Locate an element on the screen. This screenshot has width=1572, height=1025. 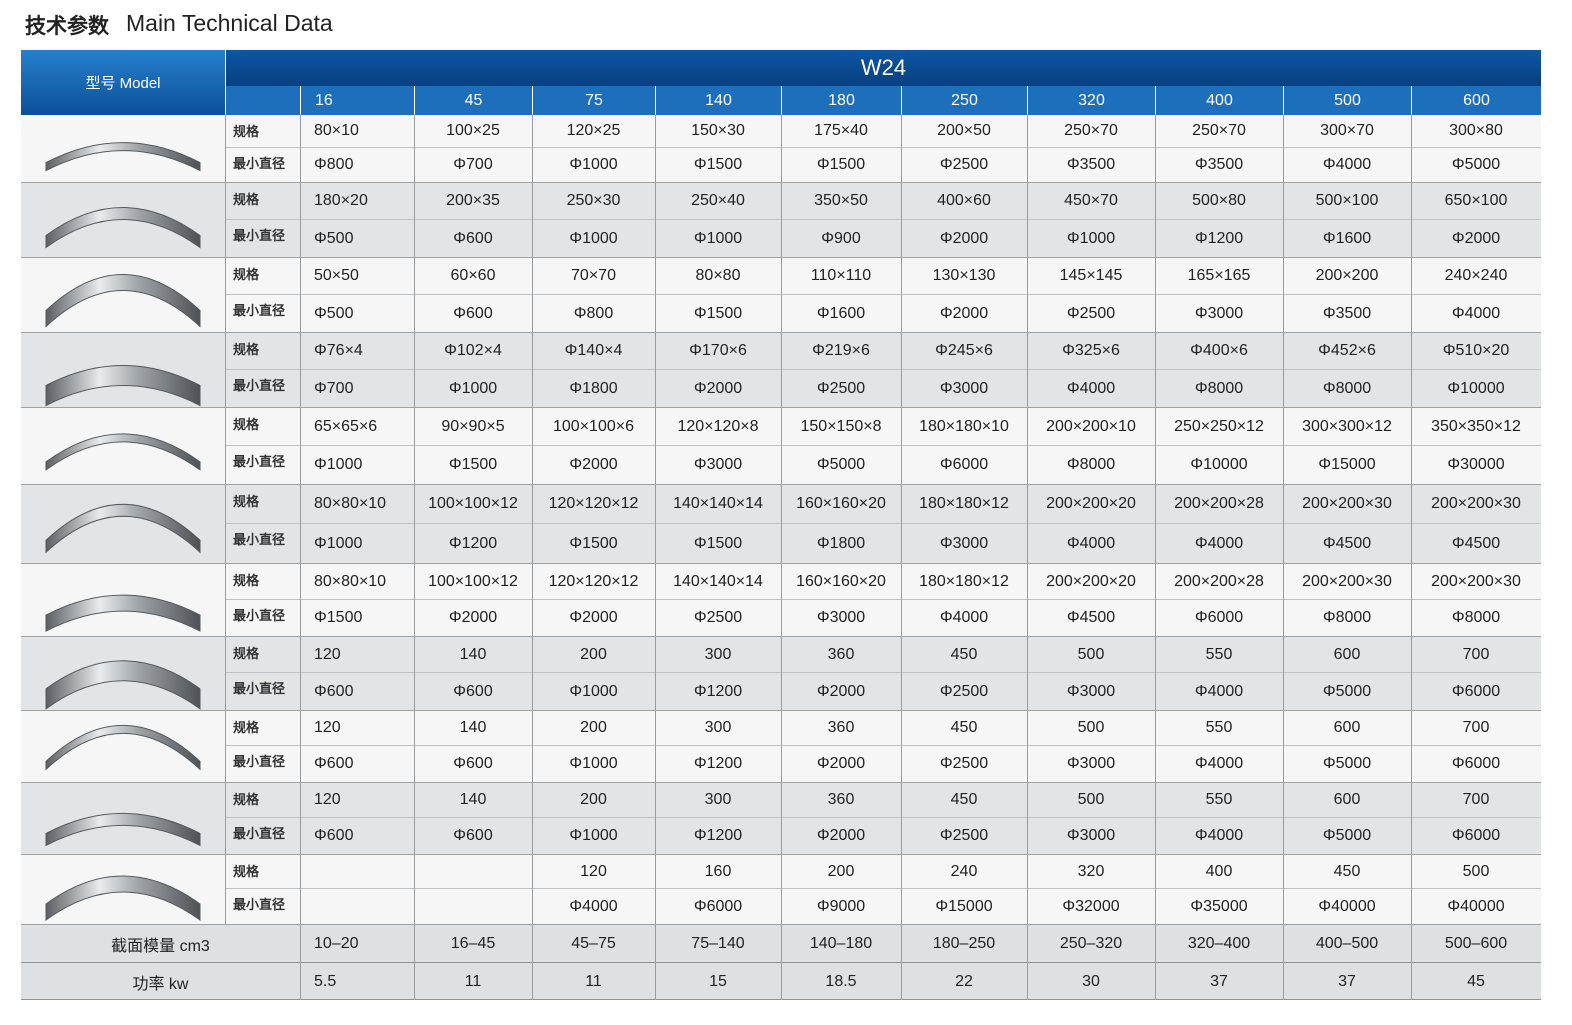
cell: Φ800 is located at coordinates (593, 313).